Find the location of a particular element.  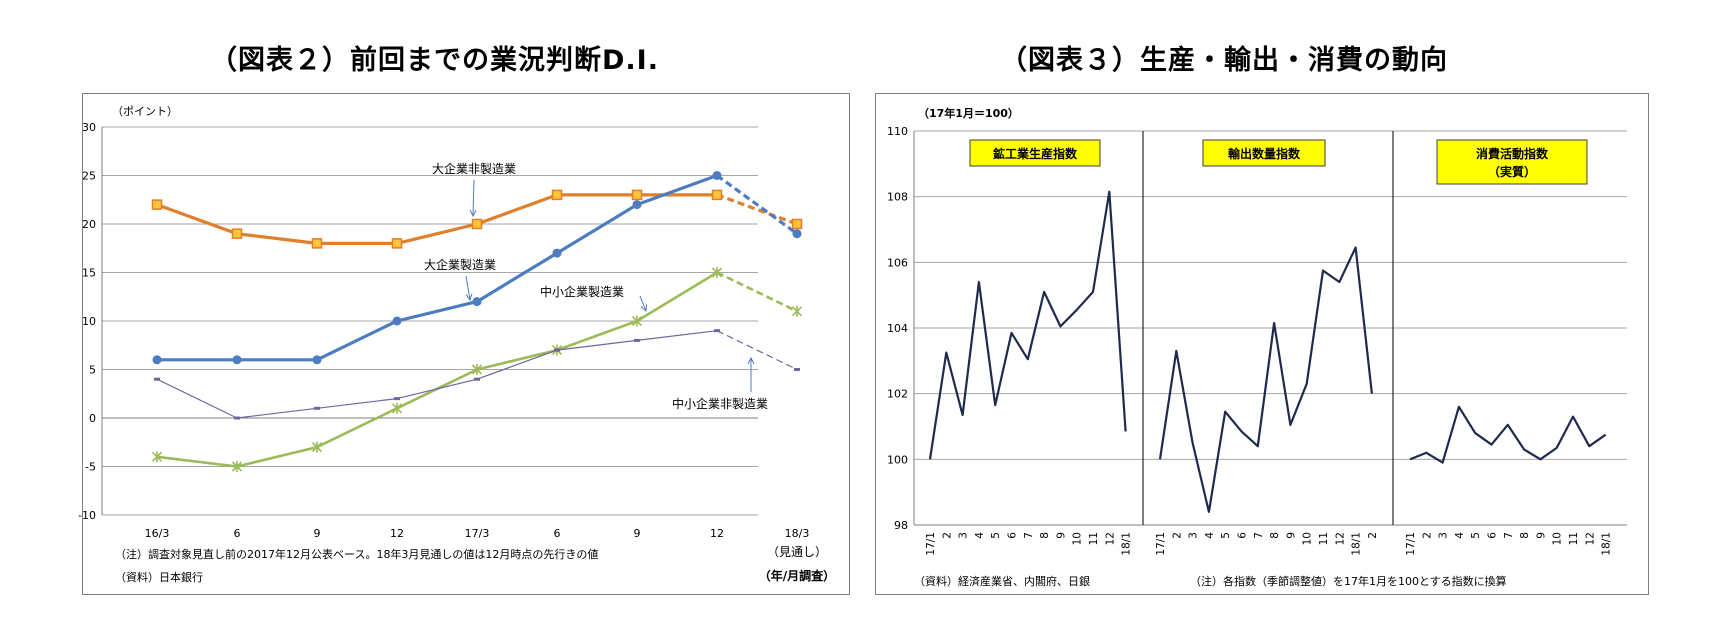

x-tick-label: 4 is located at coordinates (1460, 535).